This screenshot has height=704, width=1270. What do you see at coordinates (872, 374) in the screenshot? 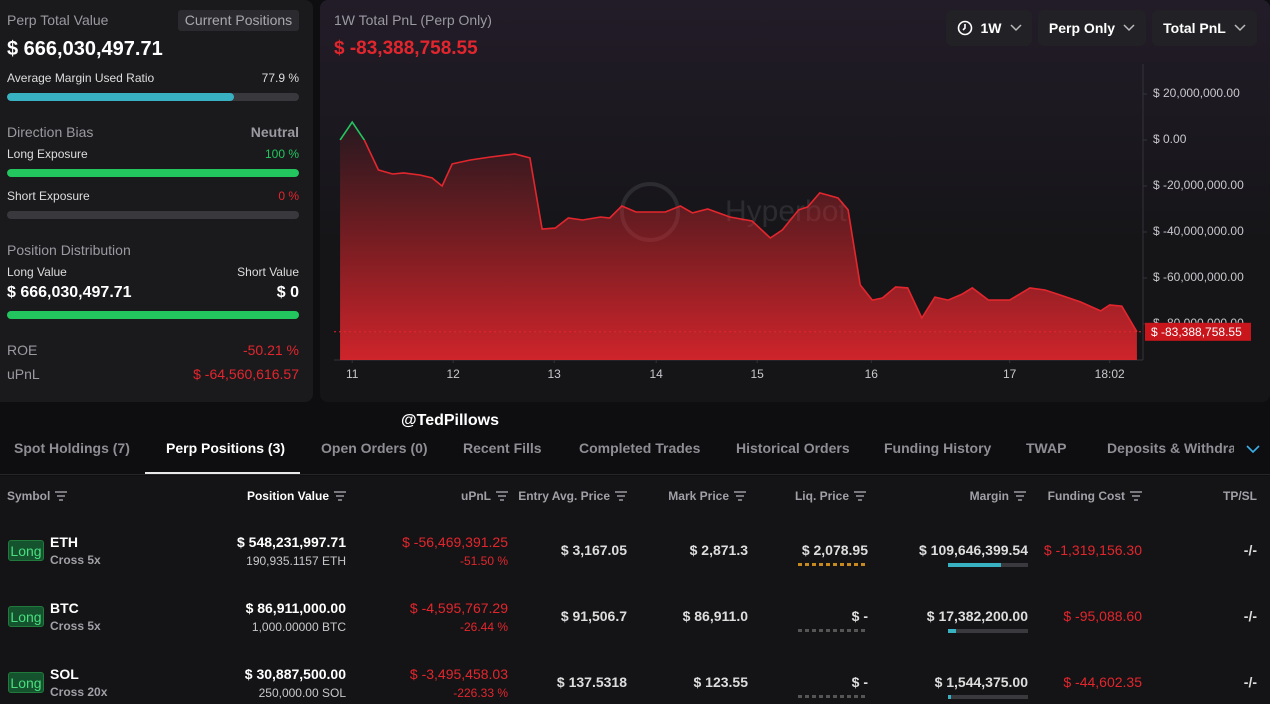
I see `x-tick-label: 16` at bounding box center [872, 374].